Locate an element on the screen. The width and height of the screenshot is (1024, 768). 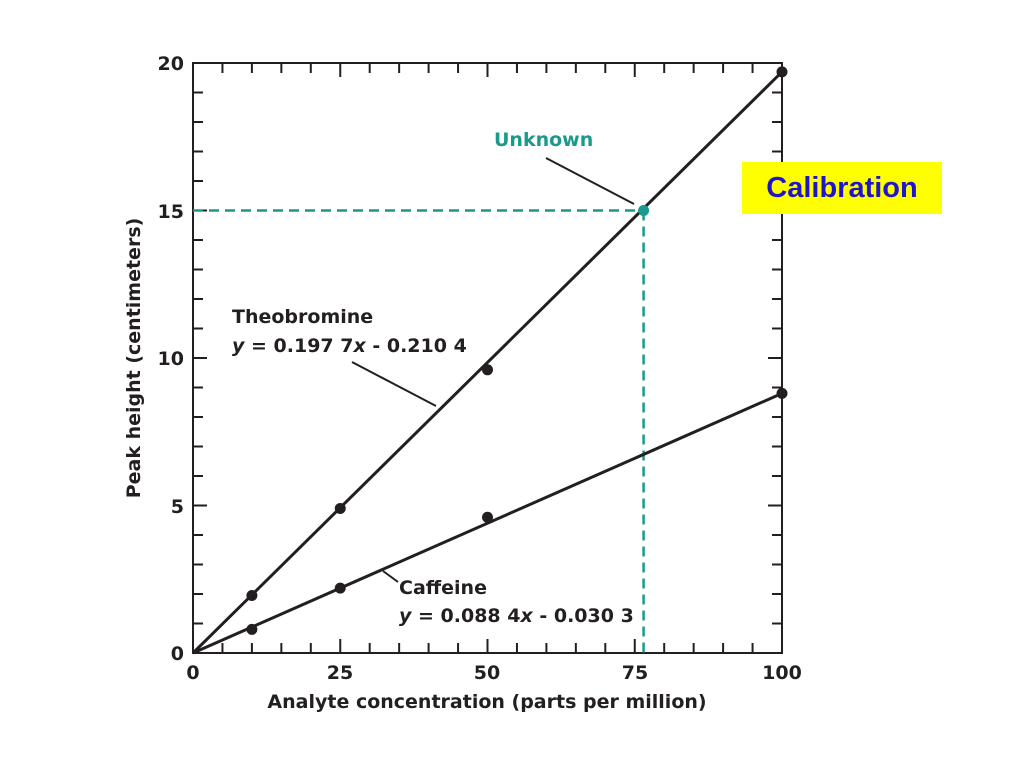
y-tick-label: 15 is located at coordinates (171, 212).